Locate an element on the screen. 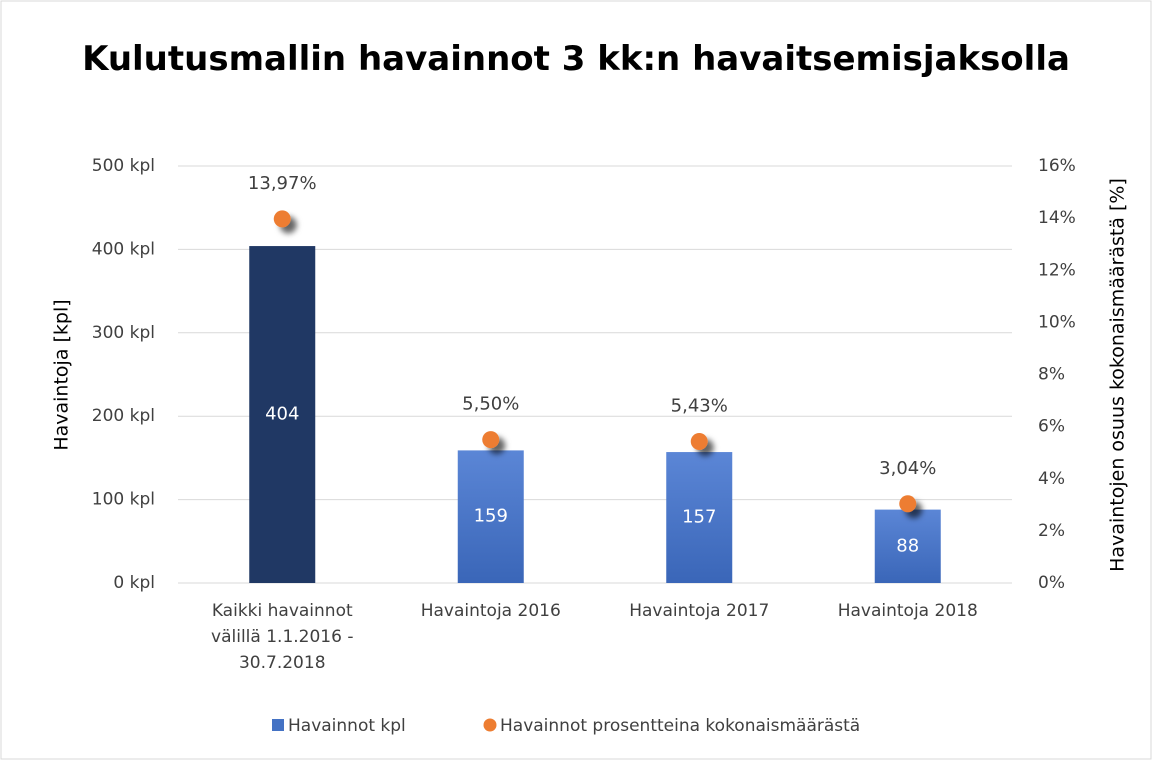 This screenshot has height=760, width=1152. y2-axis-label: Havaintojen osuus kokonaismäärästä [%] is located at coordinates (1118, 375).